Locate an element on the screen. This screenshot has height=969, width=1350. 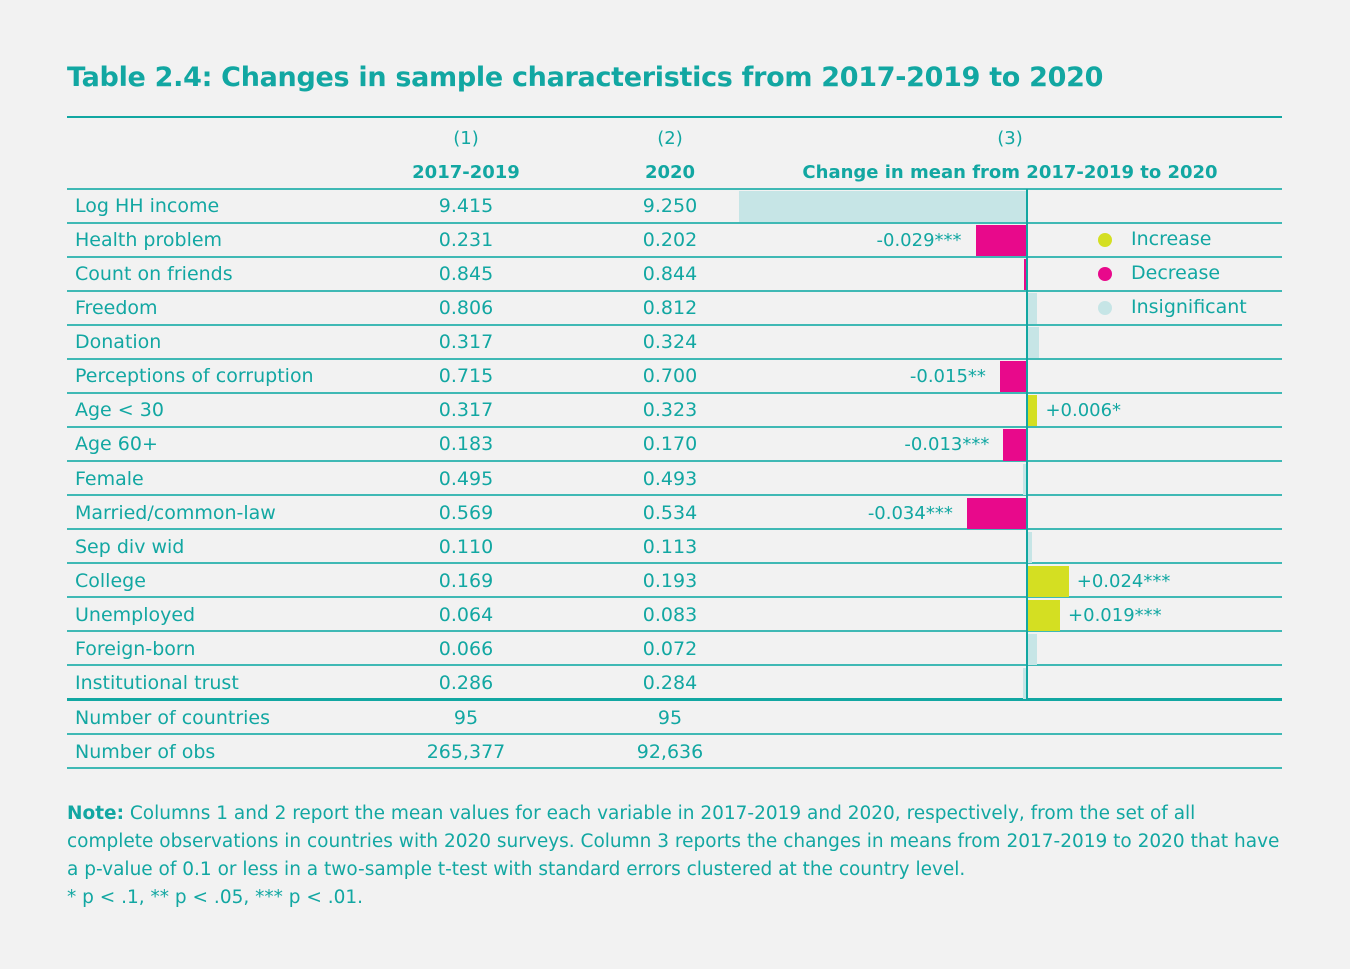
decrease-dot-icon is located at coordinates (1105, 274).